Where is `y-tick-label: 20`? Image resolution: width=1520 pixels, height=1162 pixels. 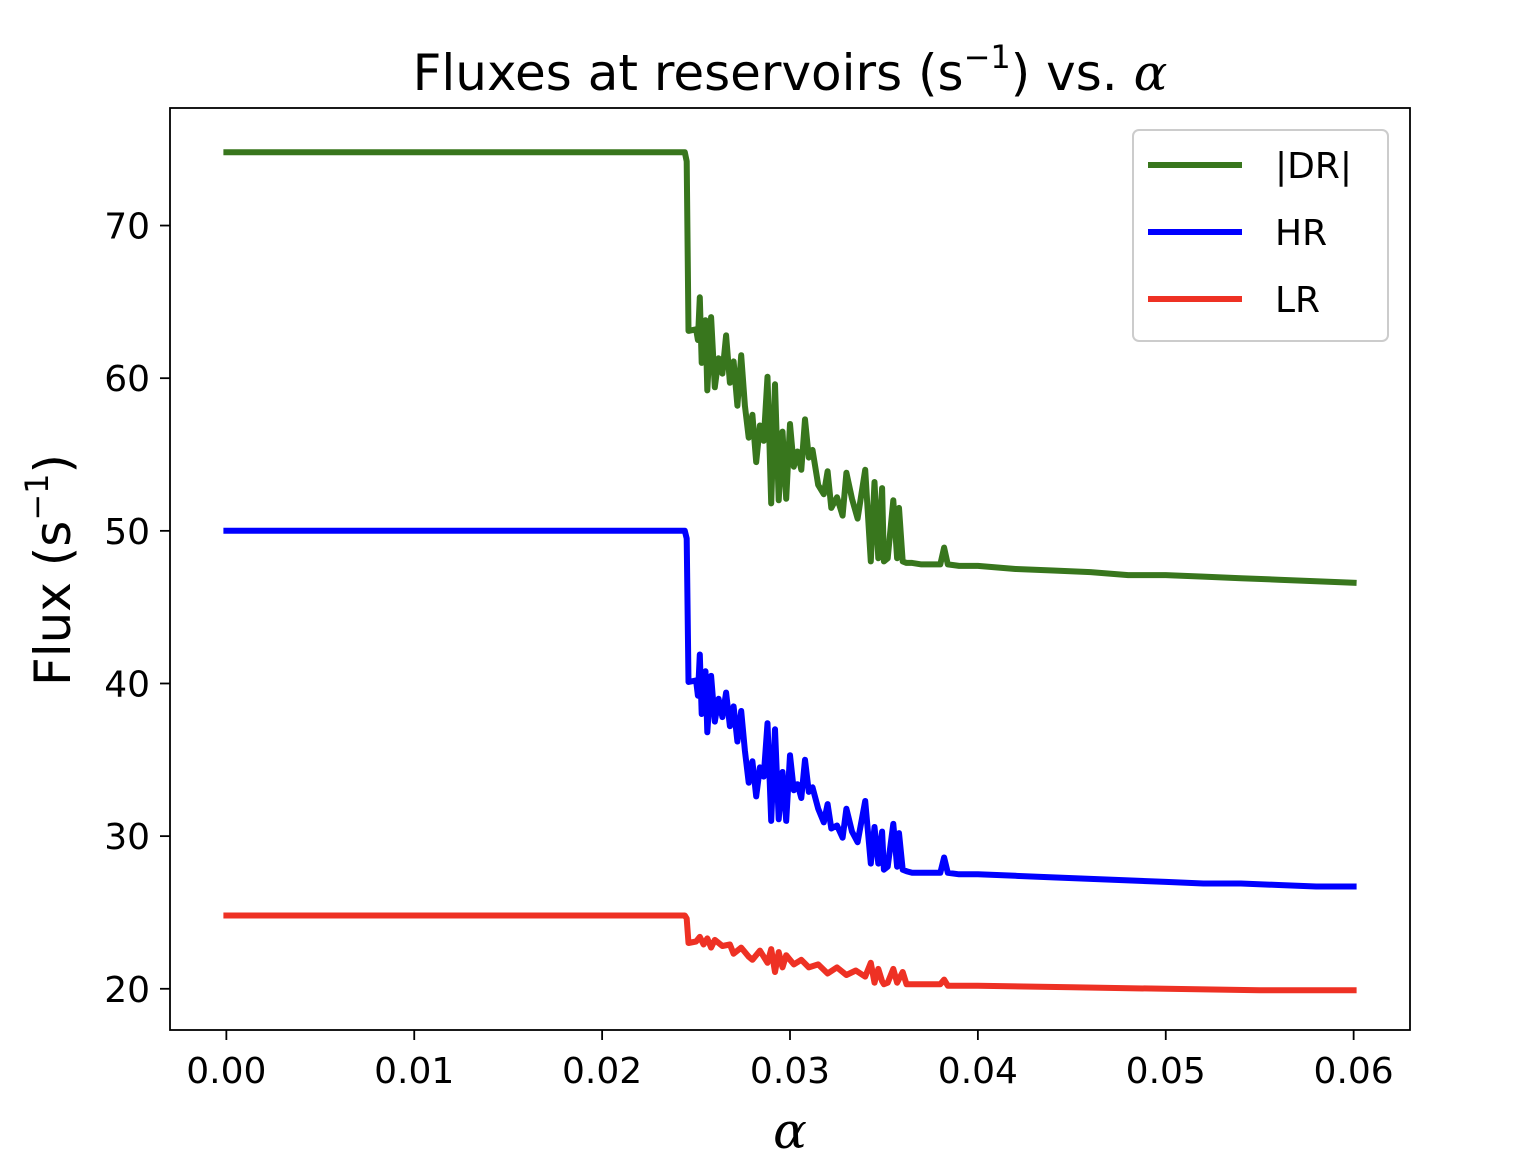 y-tick-label: 20 is located at coordinates (127, 990).